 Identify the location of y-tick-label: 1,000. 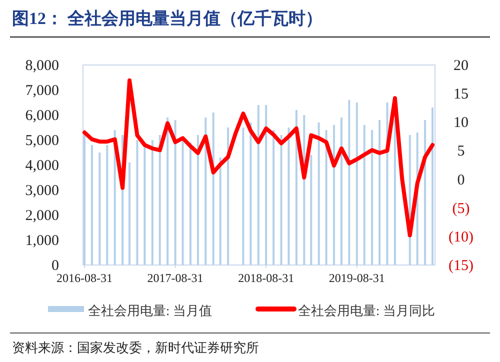
(42, 241).